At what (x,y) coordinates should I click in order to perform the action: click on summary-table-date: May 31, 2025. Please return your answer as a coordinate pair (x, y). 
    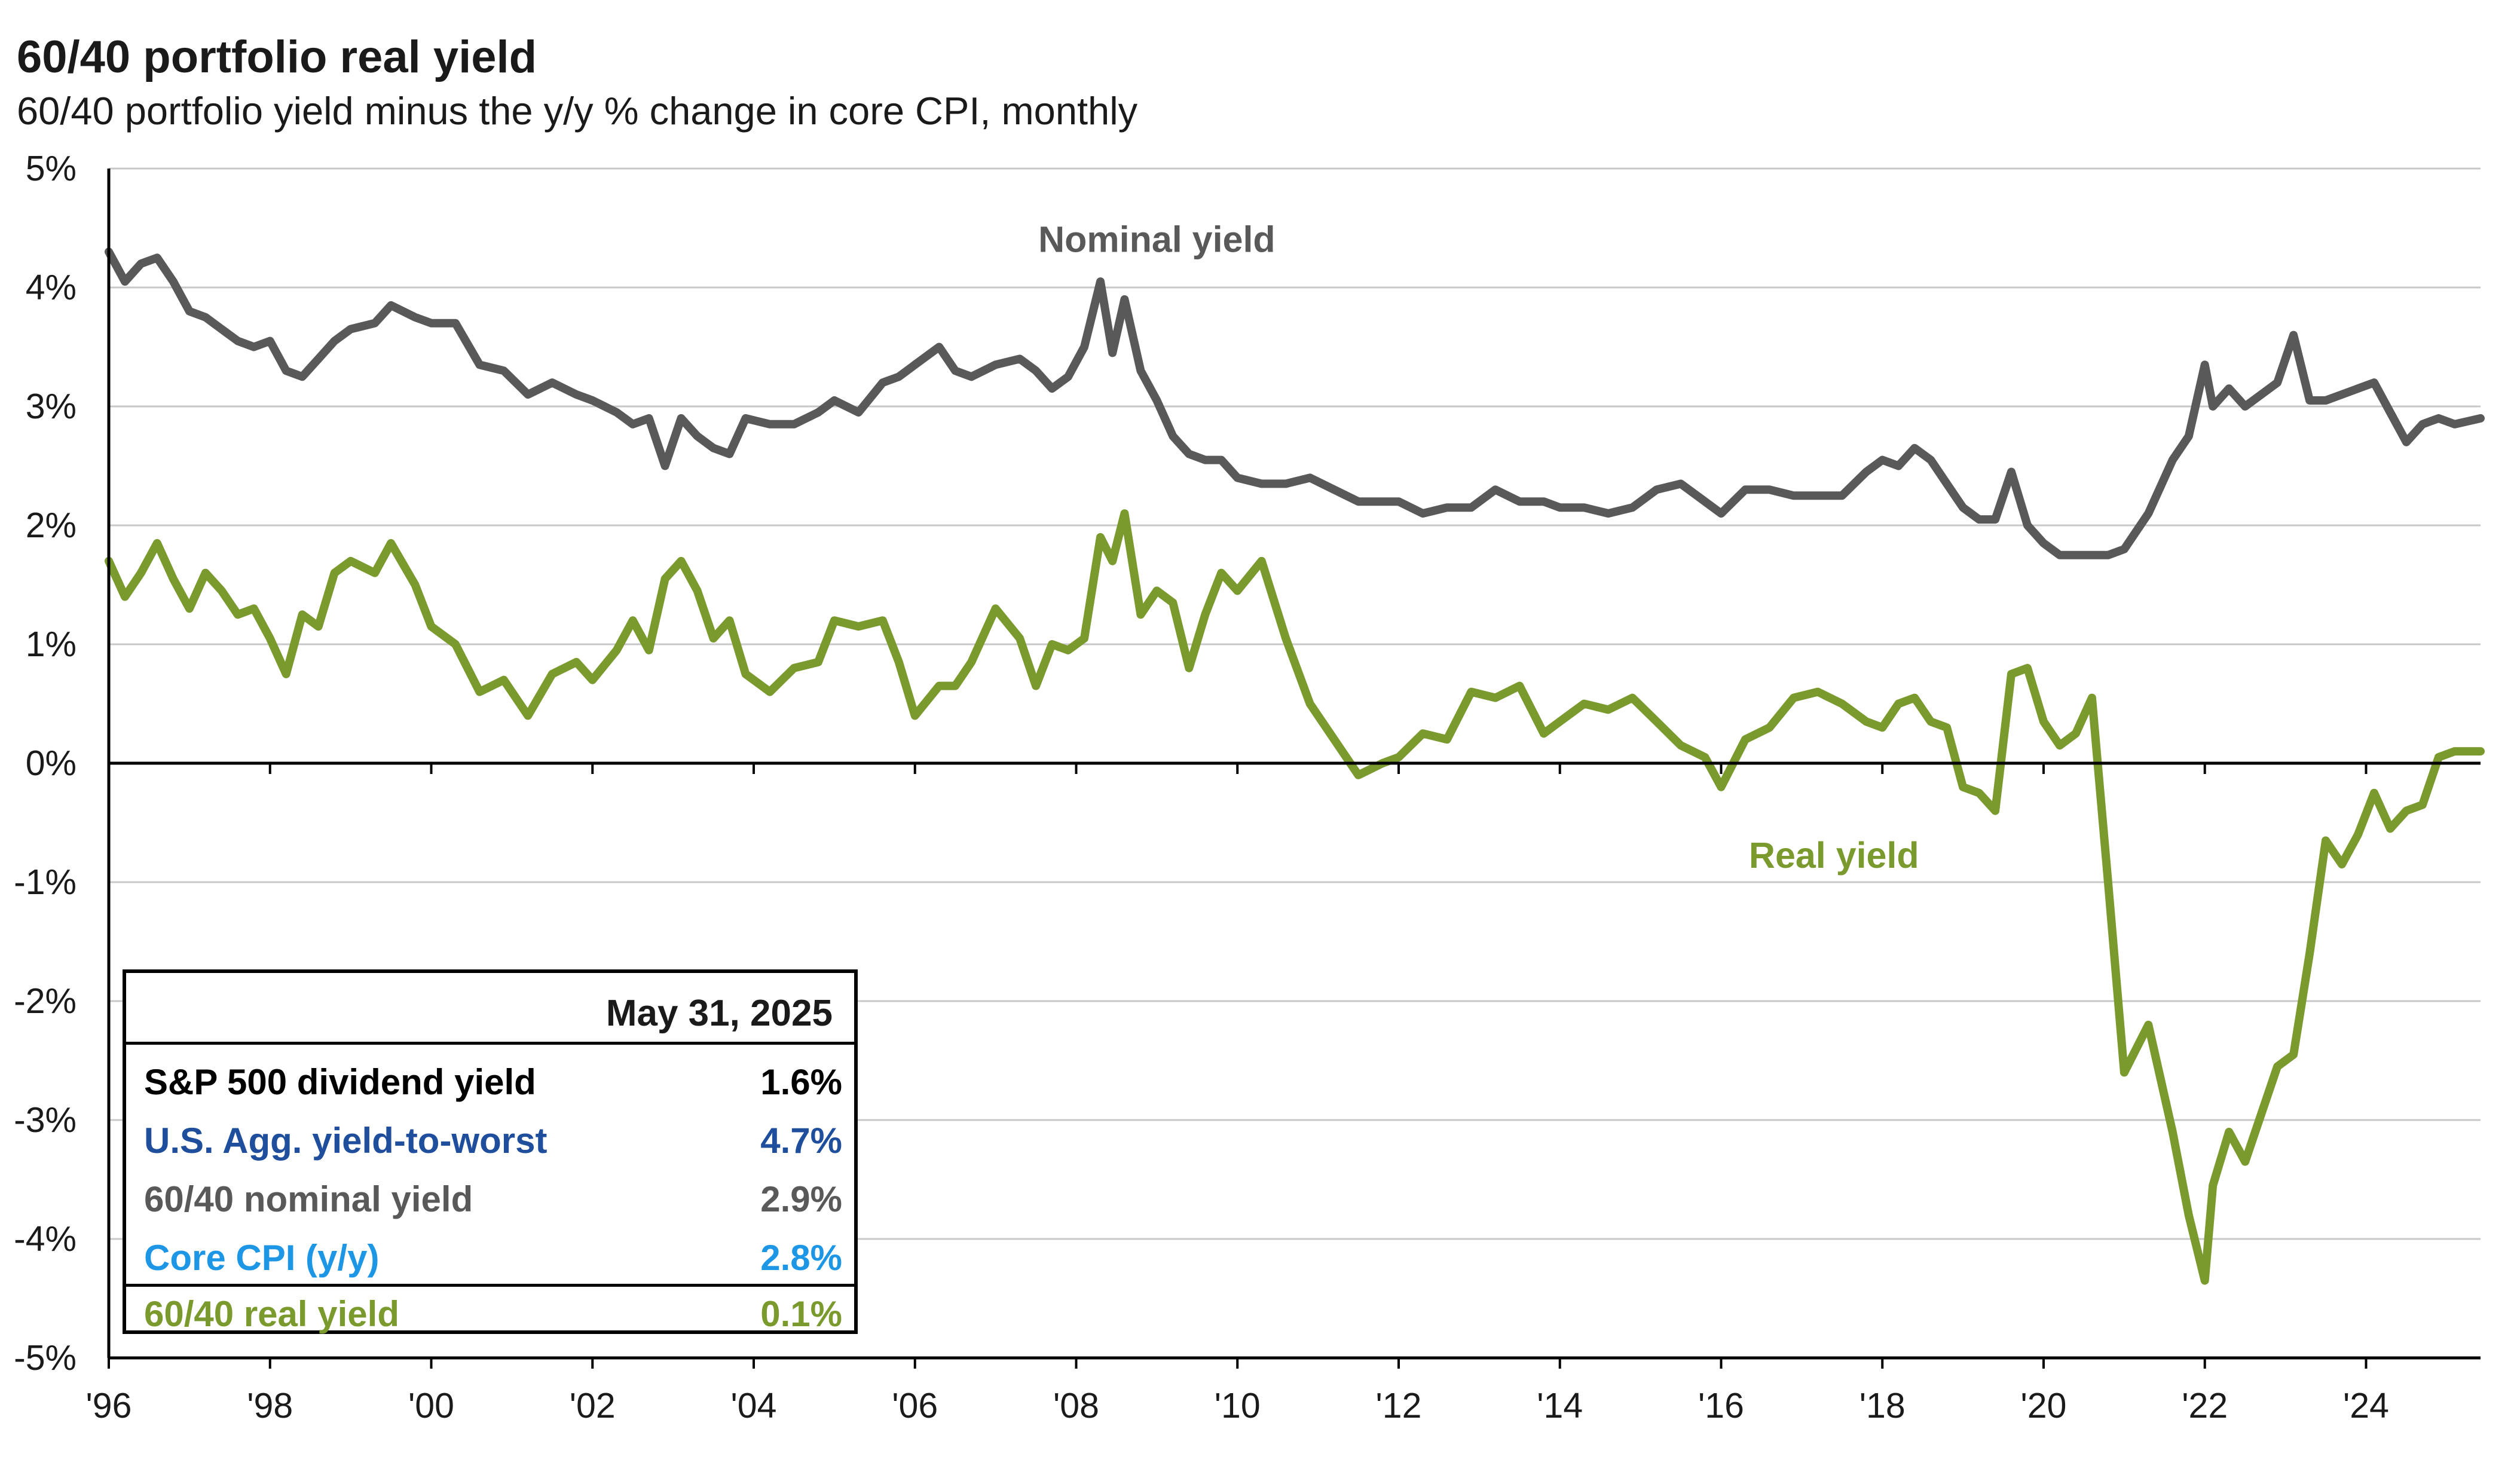
    Looking at the image, I should click on (719, 1013).